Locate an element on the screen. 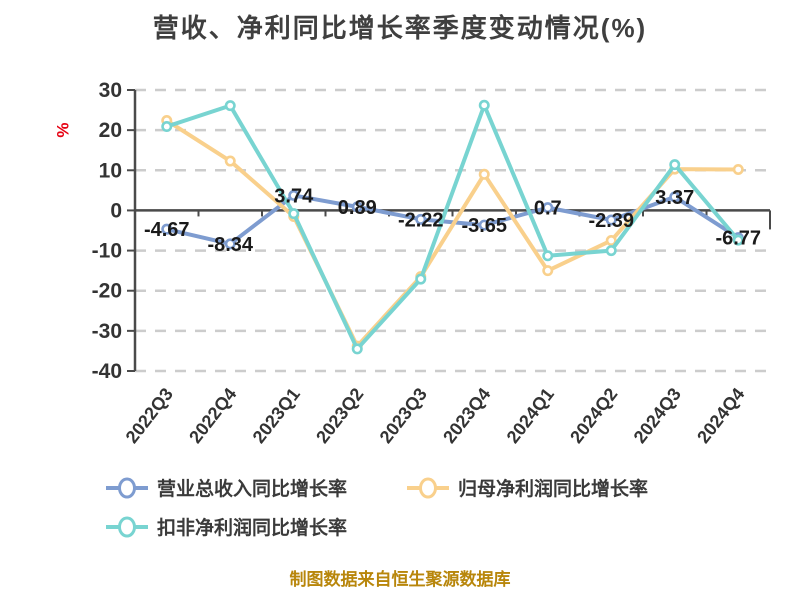 Image resolution: width=800 pixels, height=600 pixels. data-label: -3.65 is located at coordinates (484, 226).